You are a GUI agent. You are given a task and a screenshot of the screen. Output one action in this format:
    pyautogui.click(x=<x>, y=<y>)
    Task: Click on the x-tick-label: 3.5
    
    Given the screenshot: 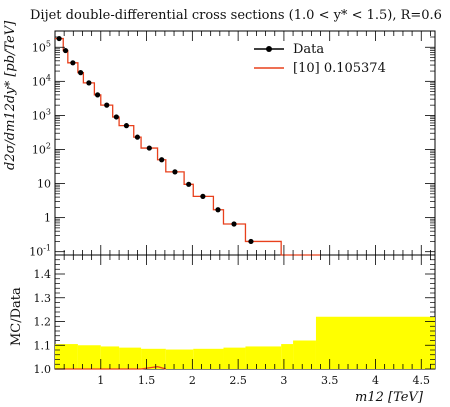 What is the action you would take?
    pyautogui.click(x=330, y=380)
    